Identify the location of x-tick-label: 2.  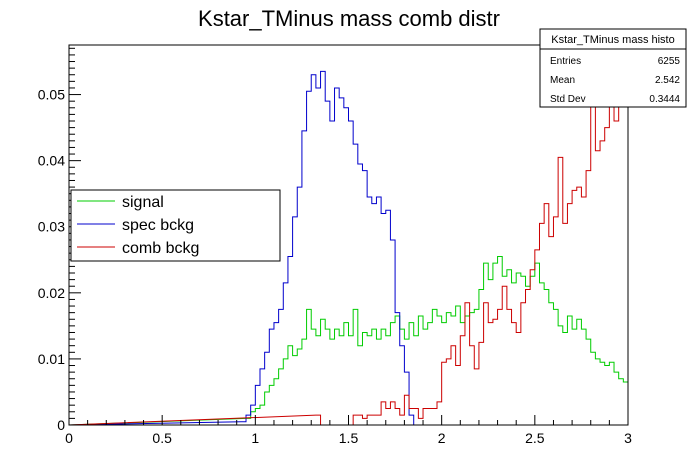
(442, 438).